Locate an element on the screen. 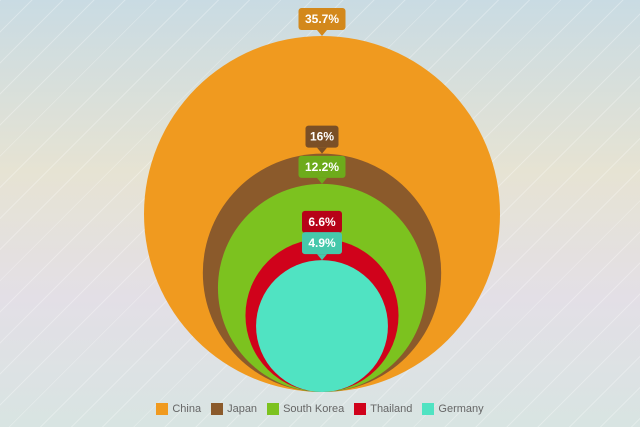 The width and height of the screenshot is (640, 427). data-label-text: 6.6% is located at coordinates (322, 222).